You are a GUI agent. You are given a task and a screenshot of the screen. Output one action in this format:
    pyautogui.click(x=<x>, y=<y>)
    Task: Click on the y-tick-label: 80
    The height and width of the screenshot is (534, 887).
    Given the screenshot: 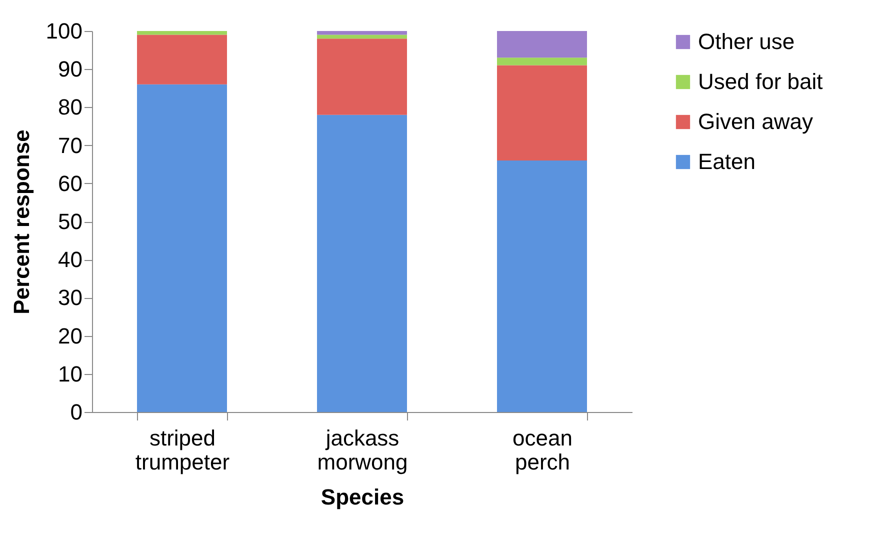 What is the action you would take?
    pyautogui.click(x=70, y=107)
    